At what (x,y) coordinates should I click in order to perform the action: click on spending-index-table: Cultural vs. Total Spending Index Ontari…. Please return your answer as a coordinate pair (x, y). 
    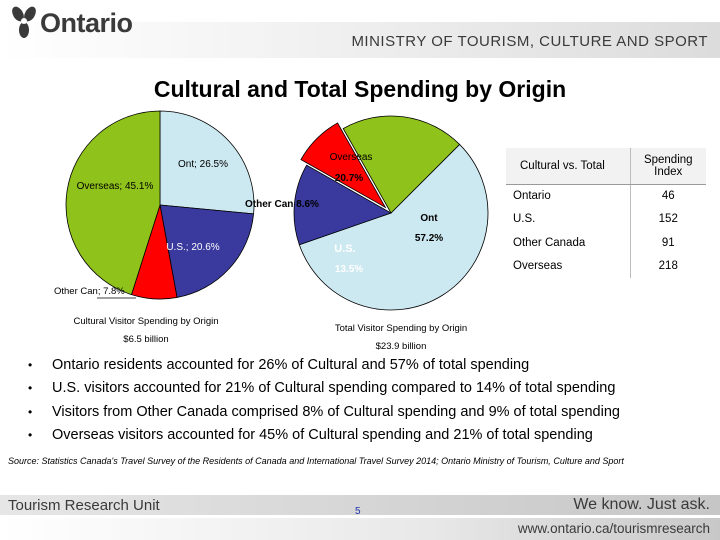
    Looking at the image, I should click on (606, 213).